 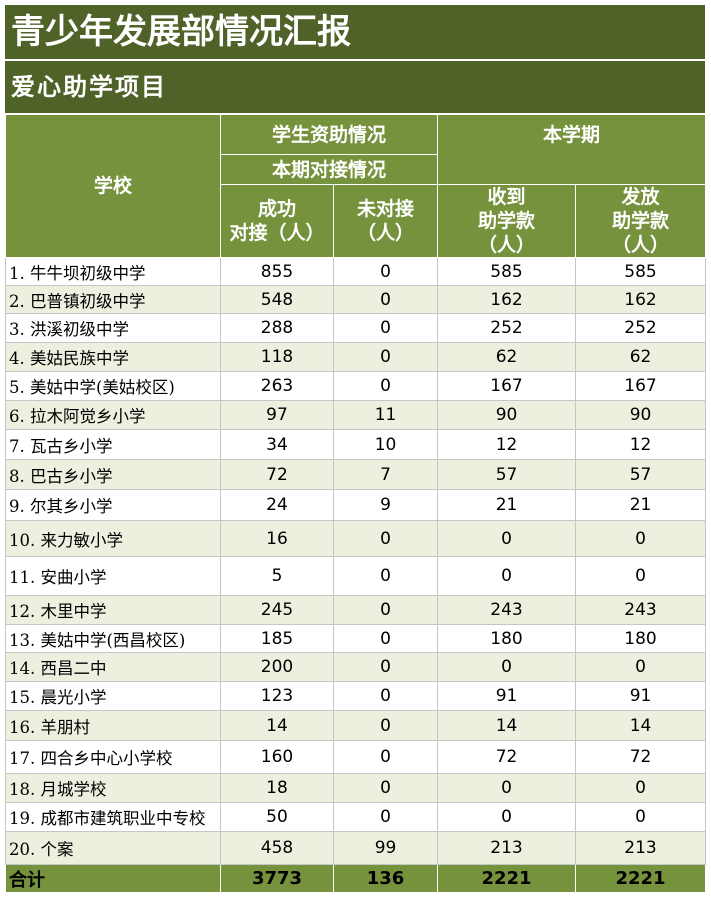 I want to click on issued-cell: 243, so click(x=641, y=610).